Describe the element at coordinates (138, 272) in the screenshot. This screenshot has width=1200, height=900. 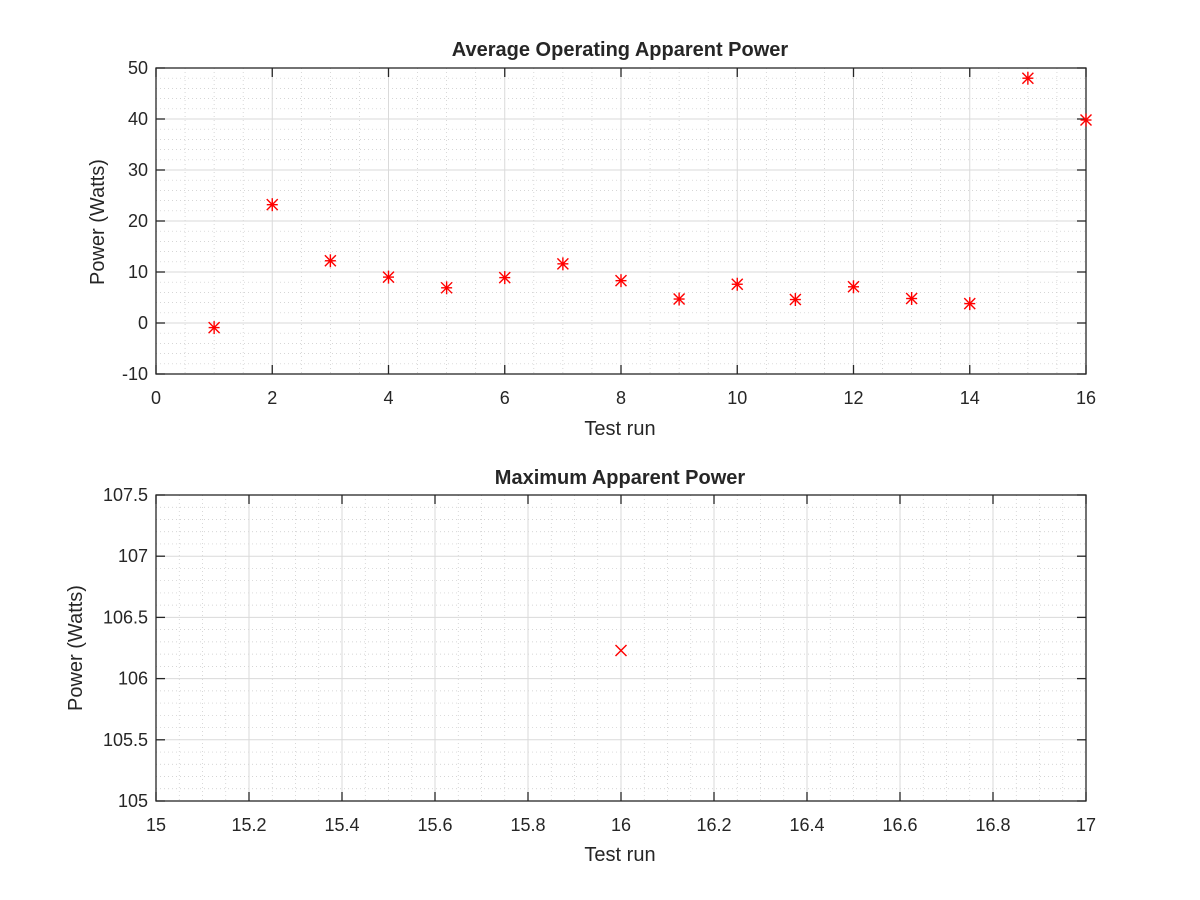
I see `y-tick-label: 10` at that location.